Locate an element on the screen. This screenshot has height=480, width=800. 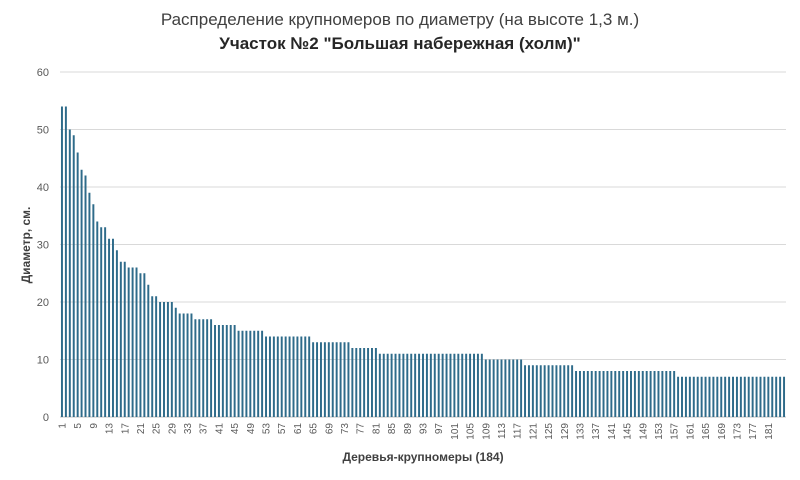
x-tick-label: 145 is located at coordinates (628, 431).